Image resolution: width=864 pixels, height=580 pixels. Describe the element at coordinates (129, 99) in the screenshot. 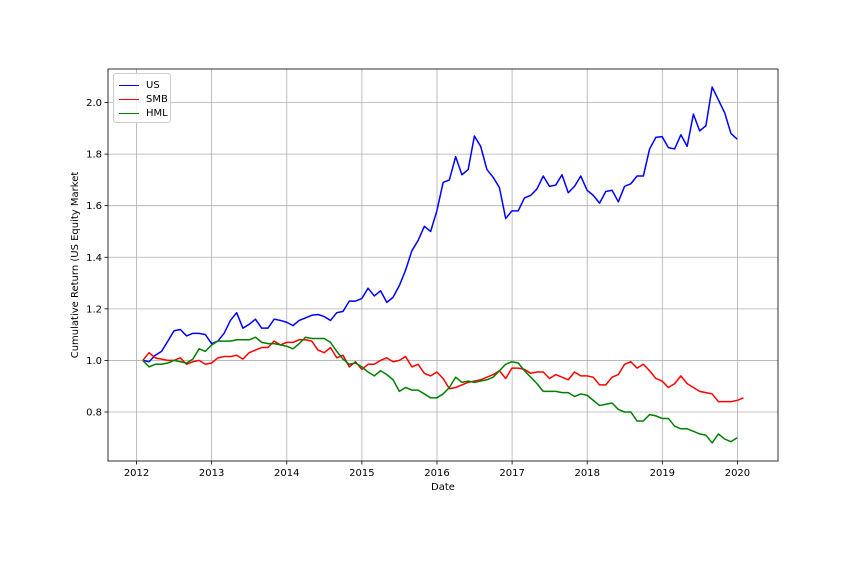

I see `legend-swatch-smb` at that location.